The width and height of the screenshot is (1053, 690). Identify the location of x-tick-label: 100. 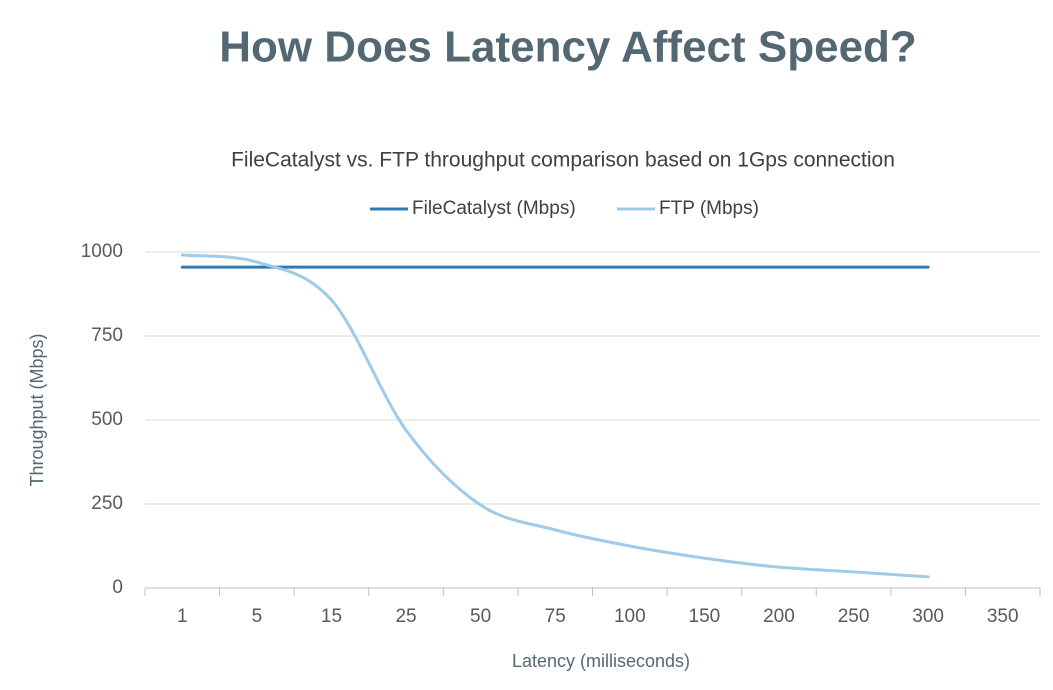
(630, 616).